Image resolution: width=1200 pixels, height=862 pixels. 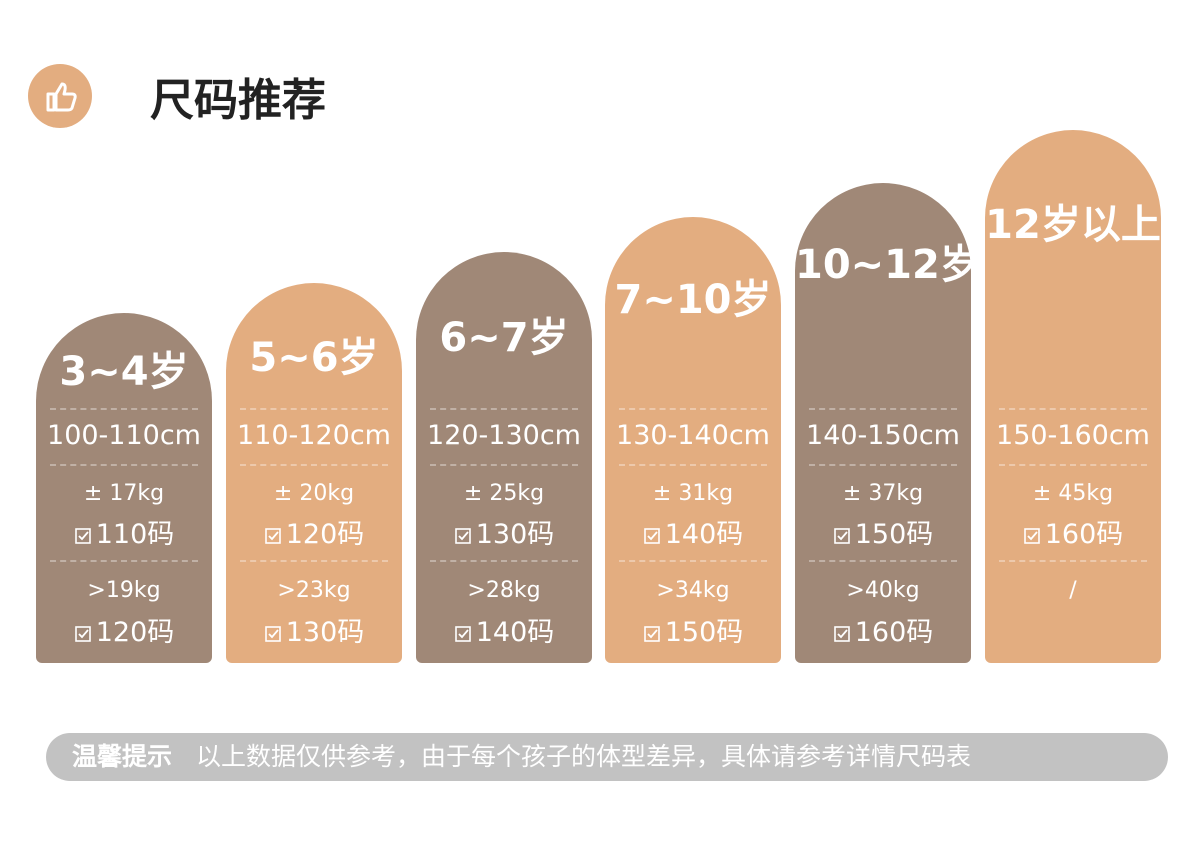 I want to click on thumb-glyph, so click(x=61, y=97).